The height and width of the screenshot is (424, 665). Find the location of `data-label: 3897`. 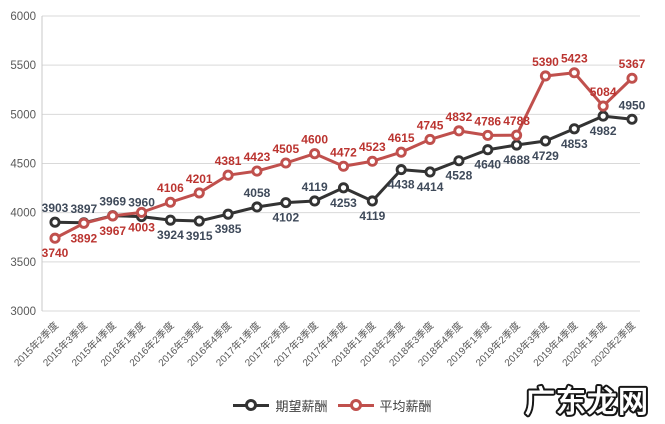

data-label: 3897 is located at coordinates (83, 209).